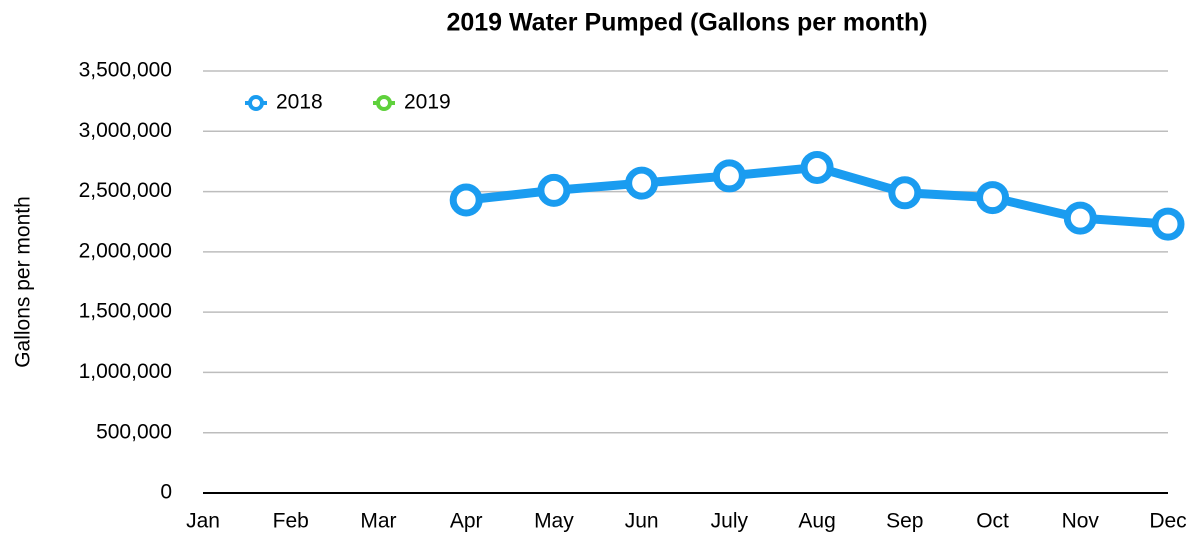 This screenshot has height=535, width=1197. Describe the element at coordinates (125, 250) in the screenshot. I see `y-tick-label: 2,000,000` at that location.